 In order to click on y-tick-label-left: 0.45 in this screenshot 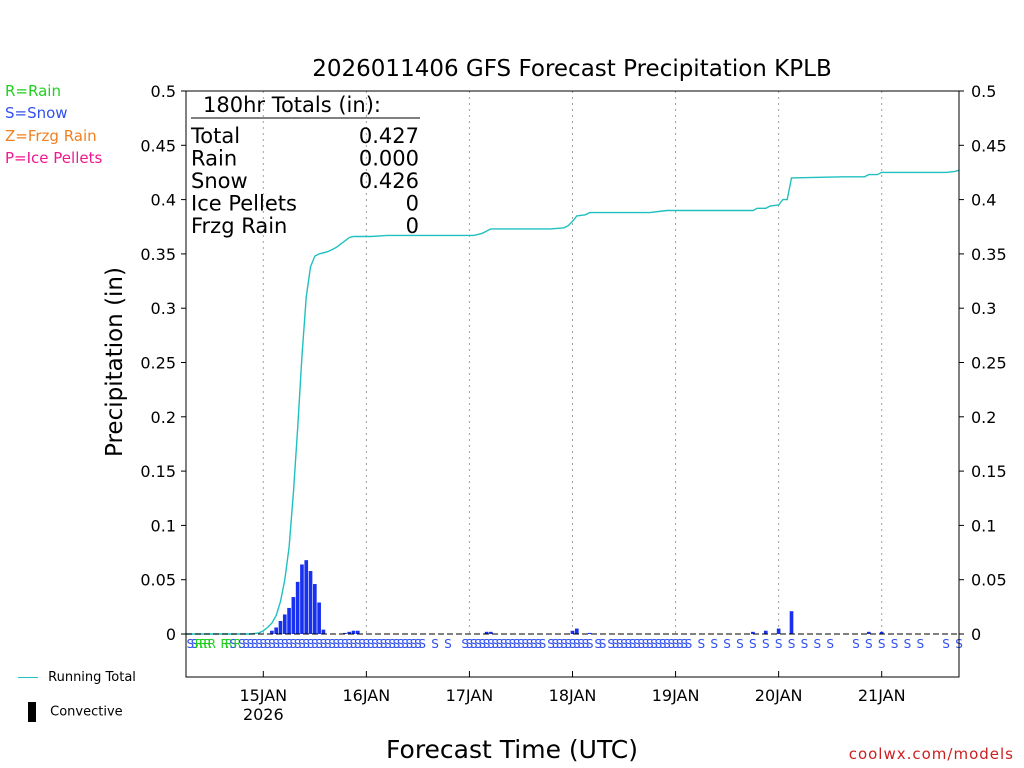, I will do `click(158, 145)`.